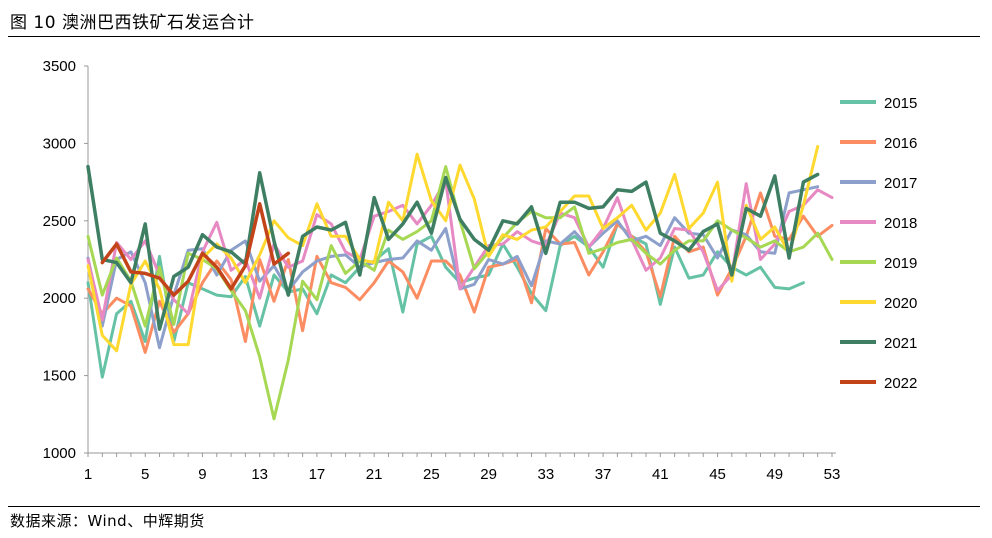  Describe the element at coordinates (546, 474) in the screenshot. I see `x-tick-label: 33` at that location.